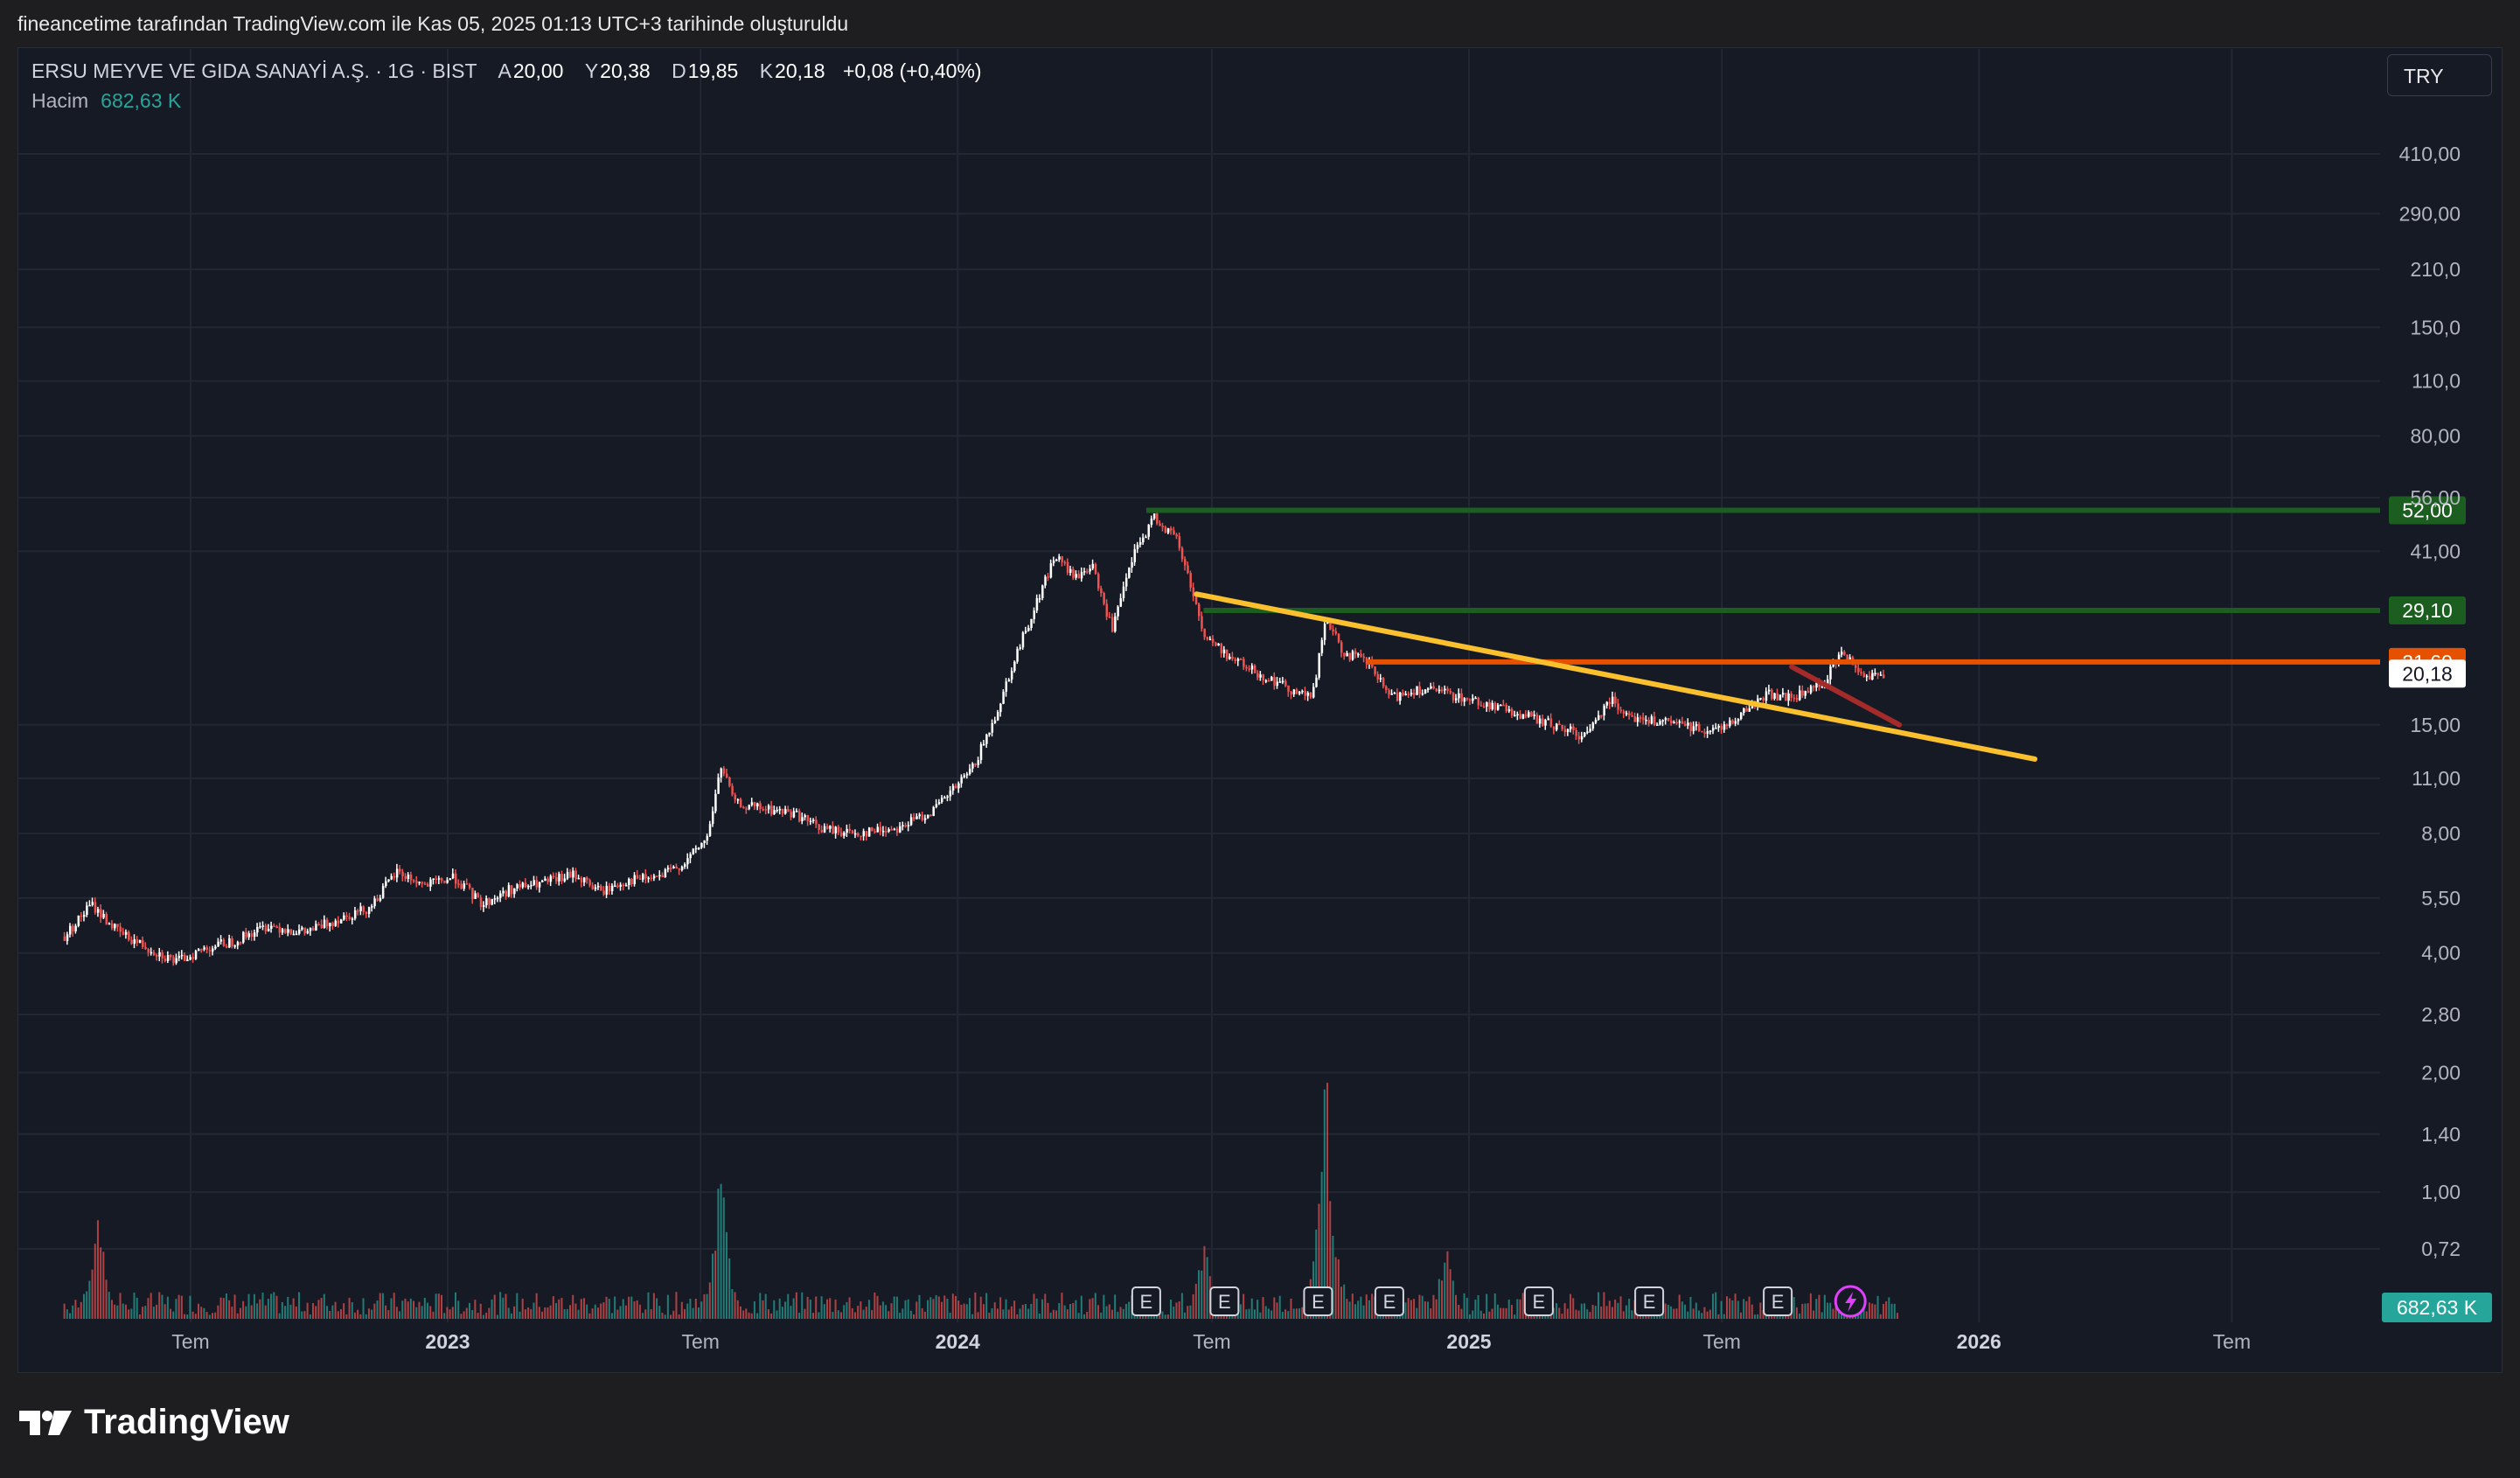  I want to click on currency-button: TRY, so click(2439, 75).